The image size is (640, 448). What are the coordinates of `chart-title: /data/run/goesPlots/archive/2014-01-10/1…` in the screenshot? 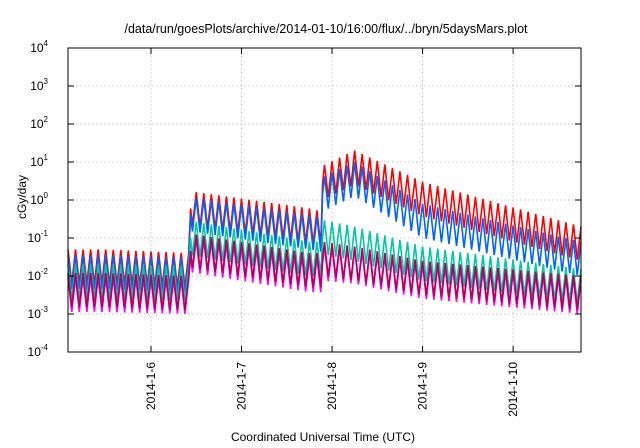 It's located at (326, 29).